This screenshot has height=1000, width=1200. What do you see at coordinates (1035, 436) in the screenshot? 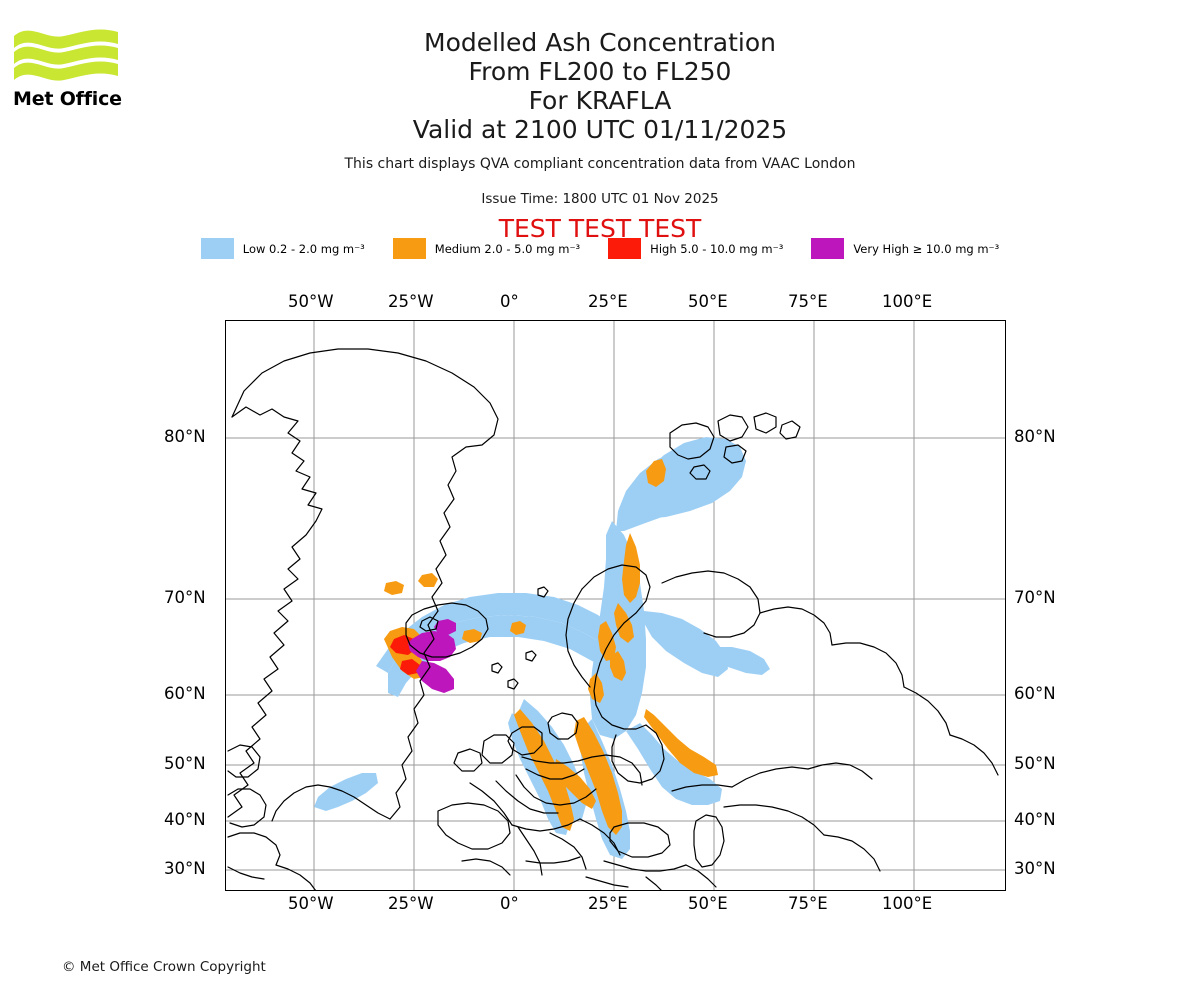
I see `lat-tick-right-80n: 80°N` at bounding box center [1035, 436].